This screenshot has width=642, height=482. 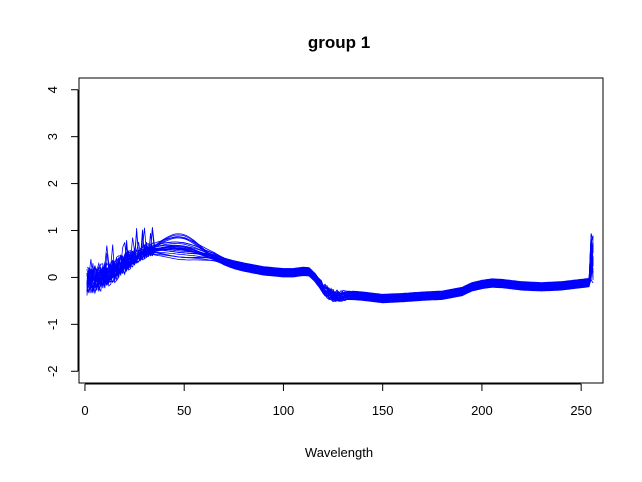 What do you see at coordinates (339, 452) in the screenshot?
I see `x-axis-label: Wavelength` at bounding box center [339, 452].